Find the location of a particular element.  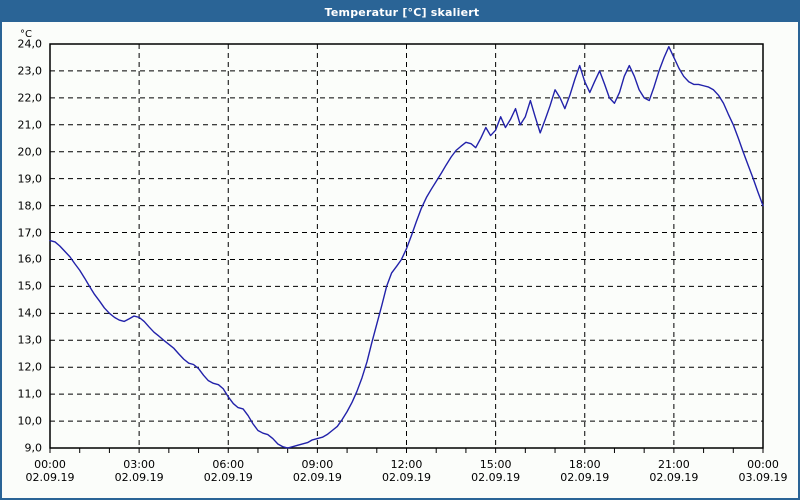

y-axis-tick-label: 17,0 is located at coordinates (30, 233).